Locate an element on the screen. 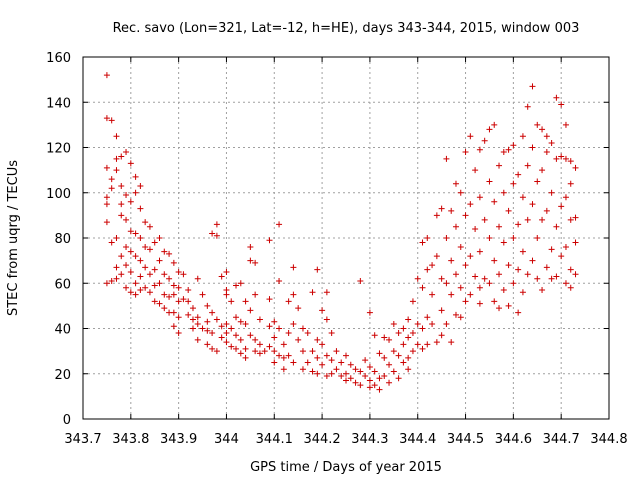 This screenshot has height=480, width=640. x-tick-label: 344.6 is located at coordinates (513, 439).